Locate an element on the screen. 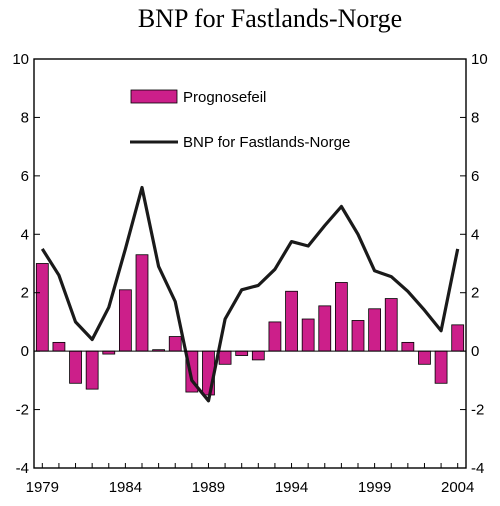  right-y-axis: -4 -2 0 2 4 6 8 10 is located at coordinates (474, 264).